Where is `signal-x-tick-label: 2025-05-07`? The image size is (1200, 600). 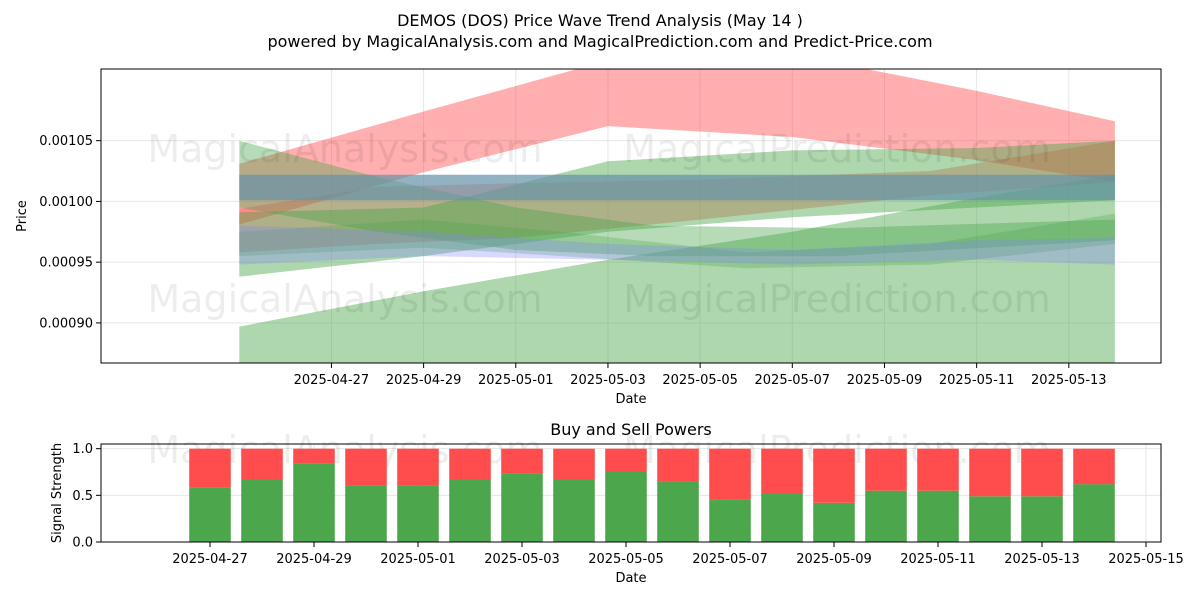 signal-x-tick-label: 2025-05-07 is located at coordinates (730, 559).